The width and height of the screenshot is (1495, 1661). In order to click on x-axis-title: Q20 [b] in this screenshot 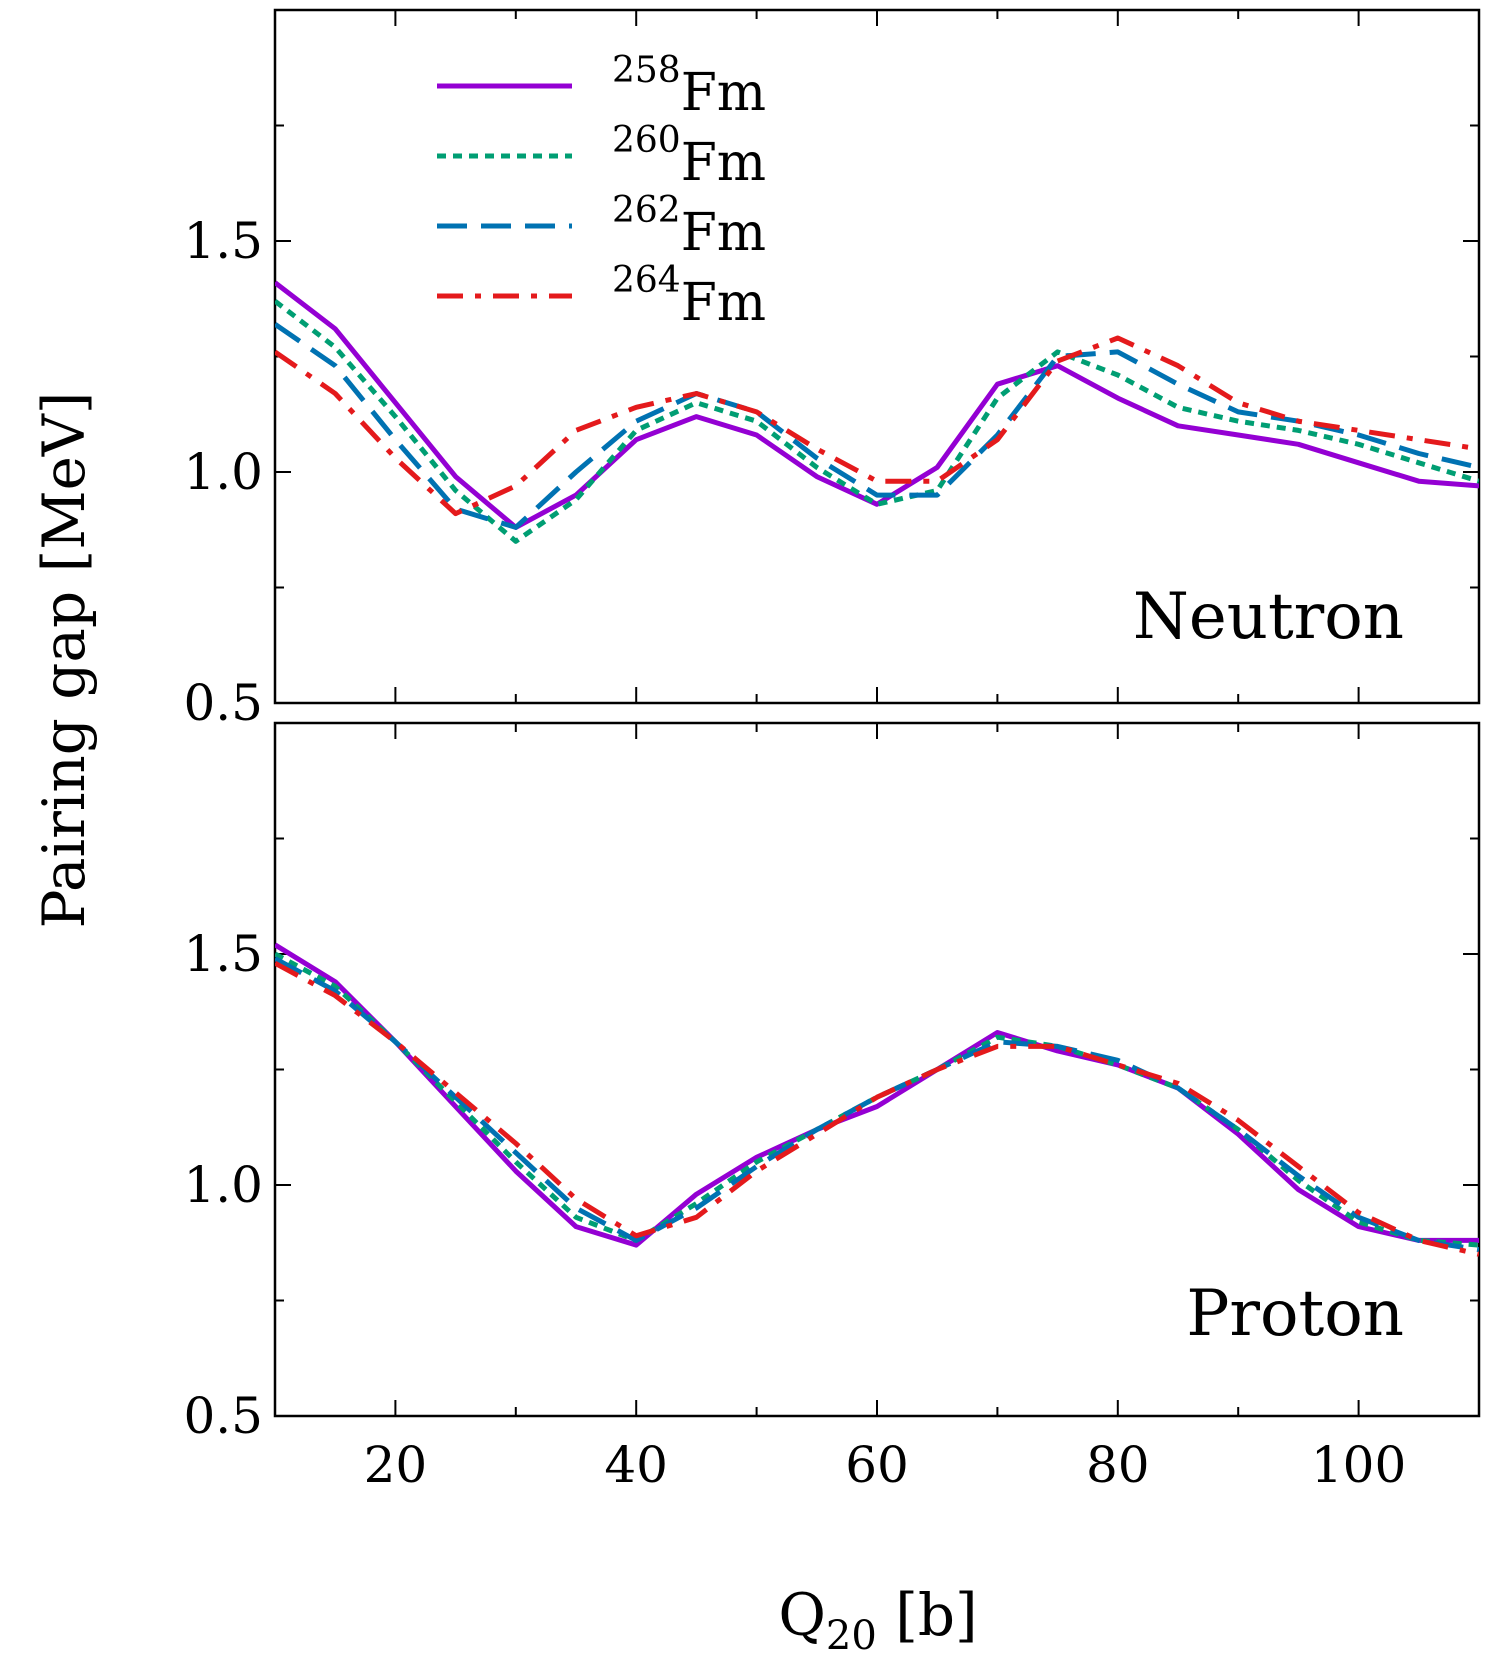, I will do `click(877, 1620)`.